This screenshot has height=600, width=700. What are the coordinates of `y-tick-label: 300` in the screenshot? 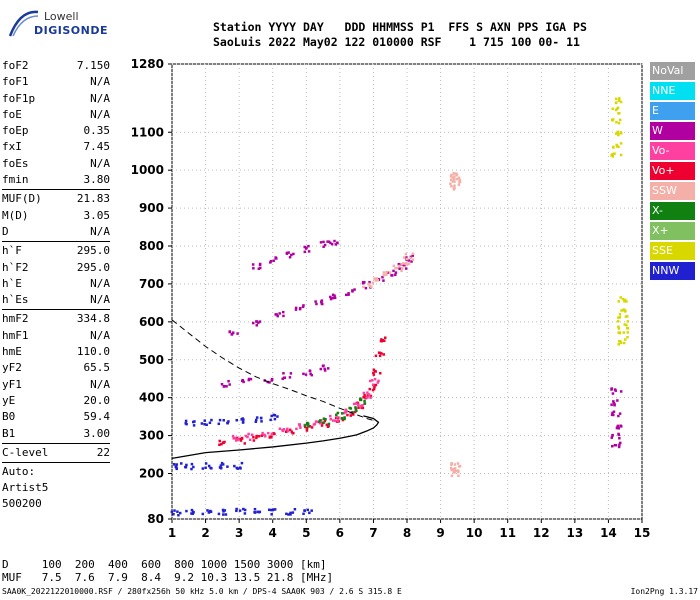 It's located at (151, 436).